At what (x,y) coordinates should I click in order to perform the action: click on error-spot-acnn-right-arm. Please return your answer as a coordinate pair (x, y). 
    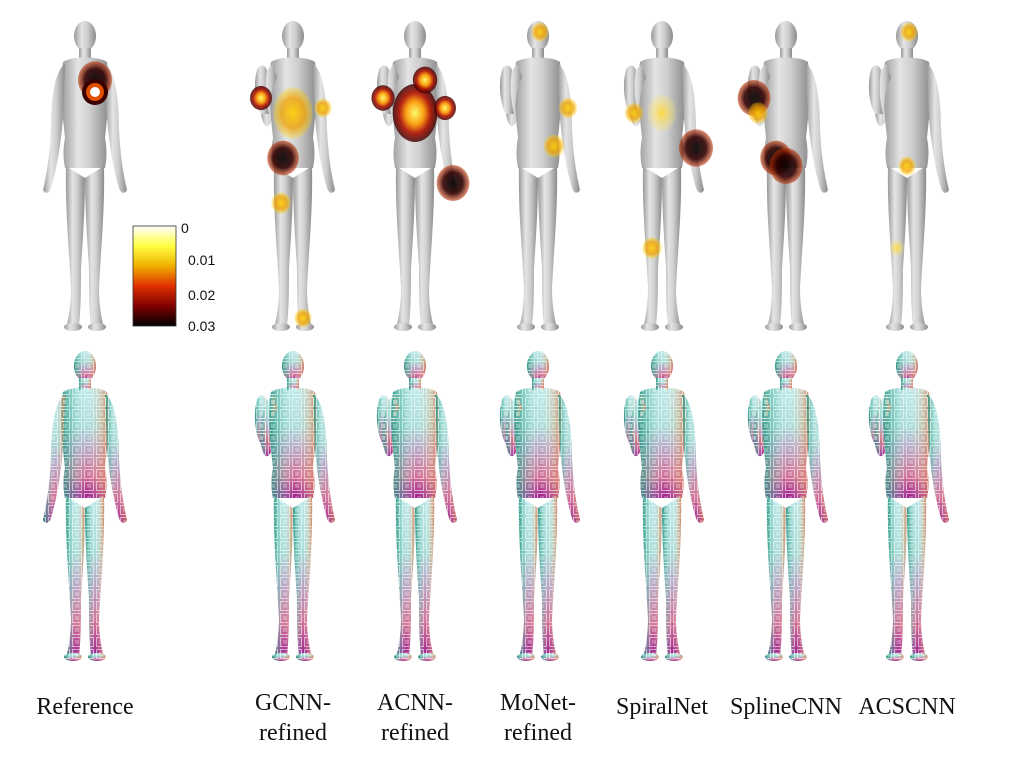
    Looking at the image, I should click on (445, 108).